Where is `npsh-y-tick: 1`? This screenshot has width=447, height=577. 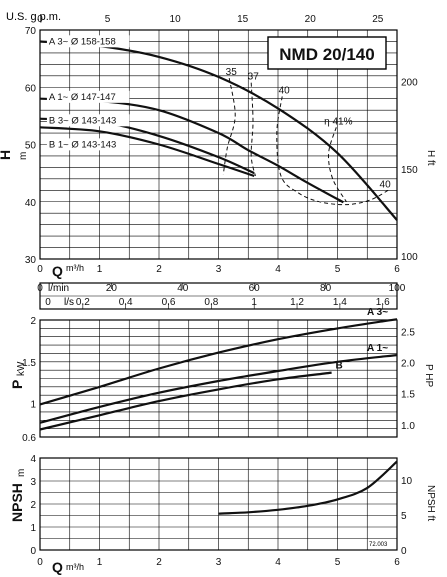
npsh-y-tick: 1 is located at coordinates (33, 528).